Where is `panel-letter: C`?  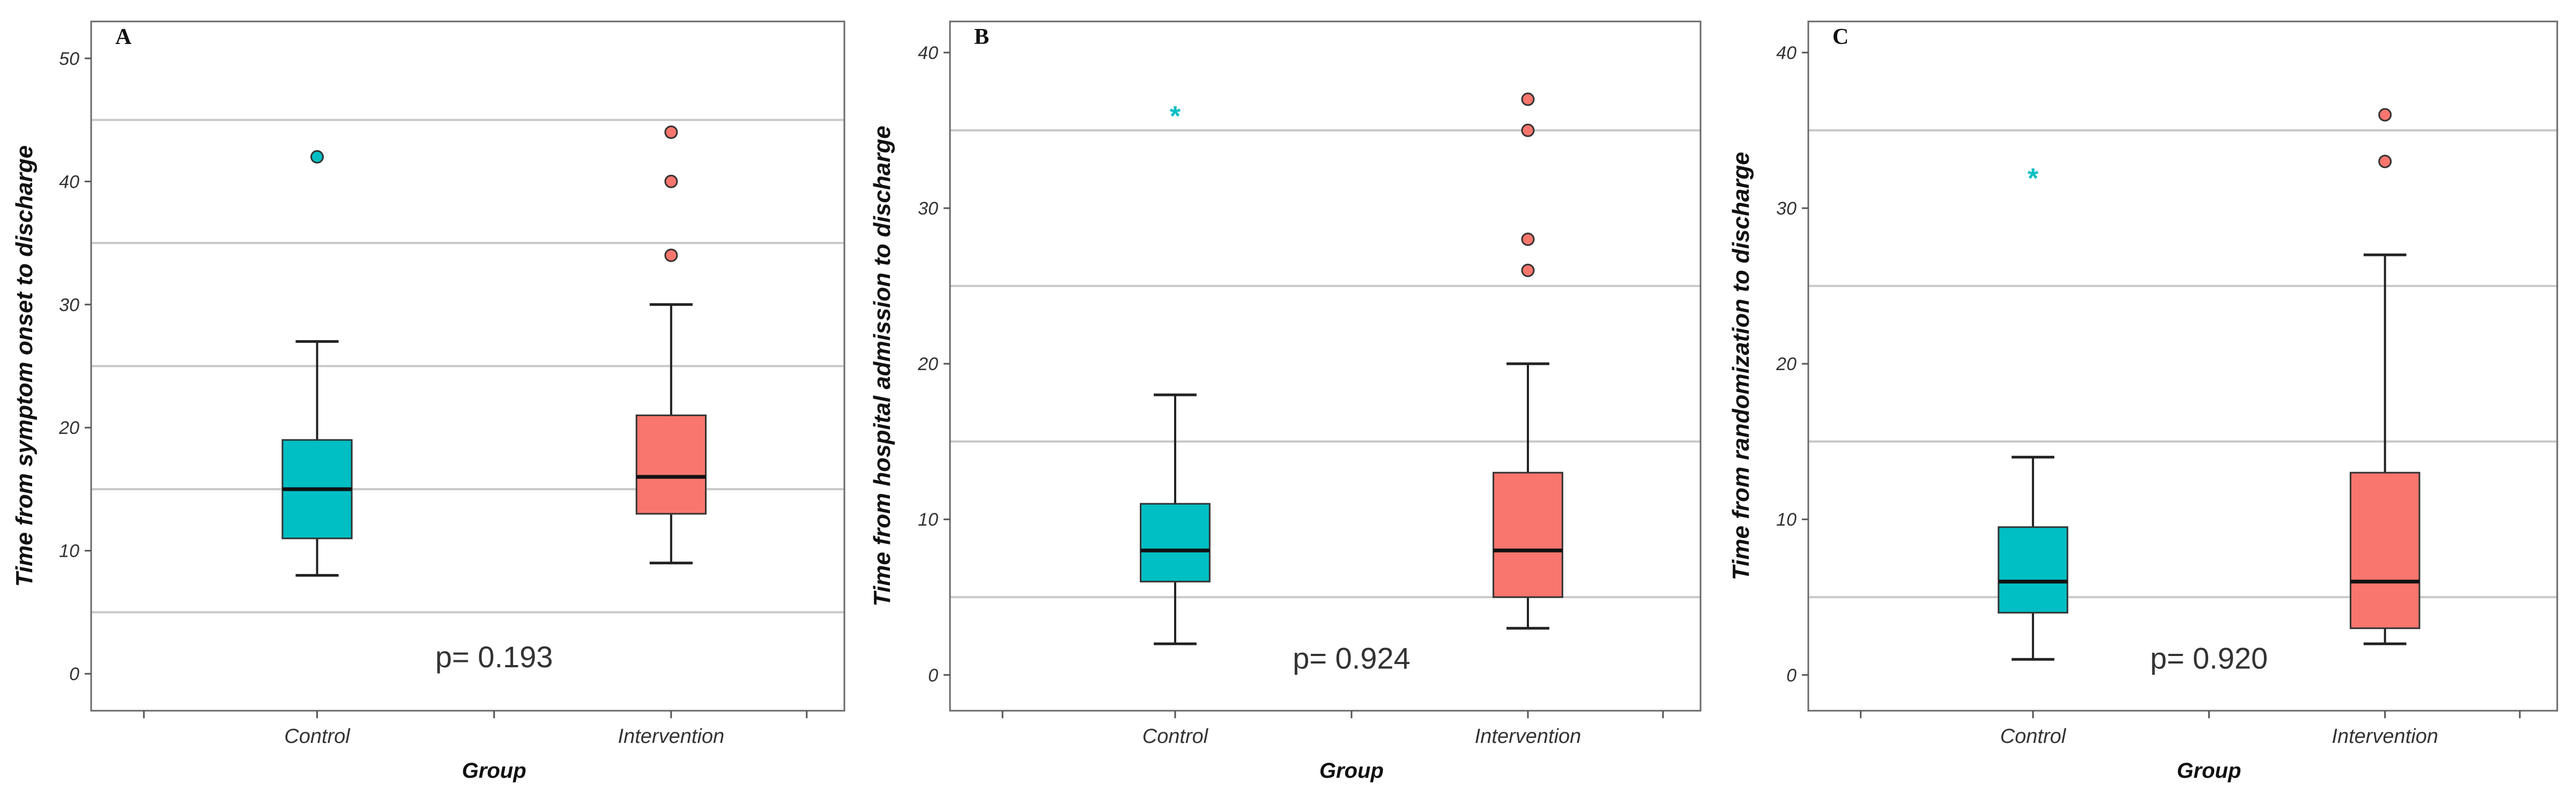
panel-letter: C is located at coordinates (1841, 37).